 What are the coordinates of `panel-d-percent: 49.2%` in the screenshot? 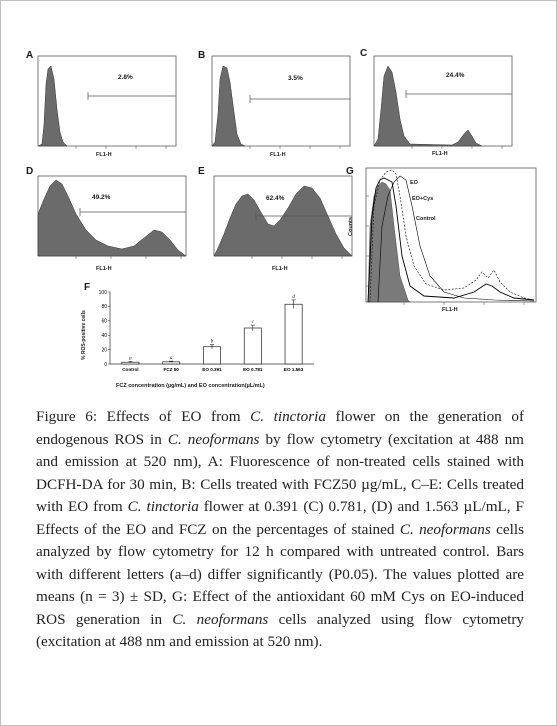 It's located at (101, 197).